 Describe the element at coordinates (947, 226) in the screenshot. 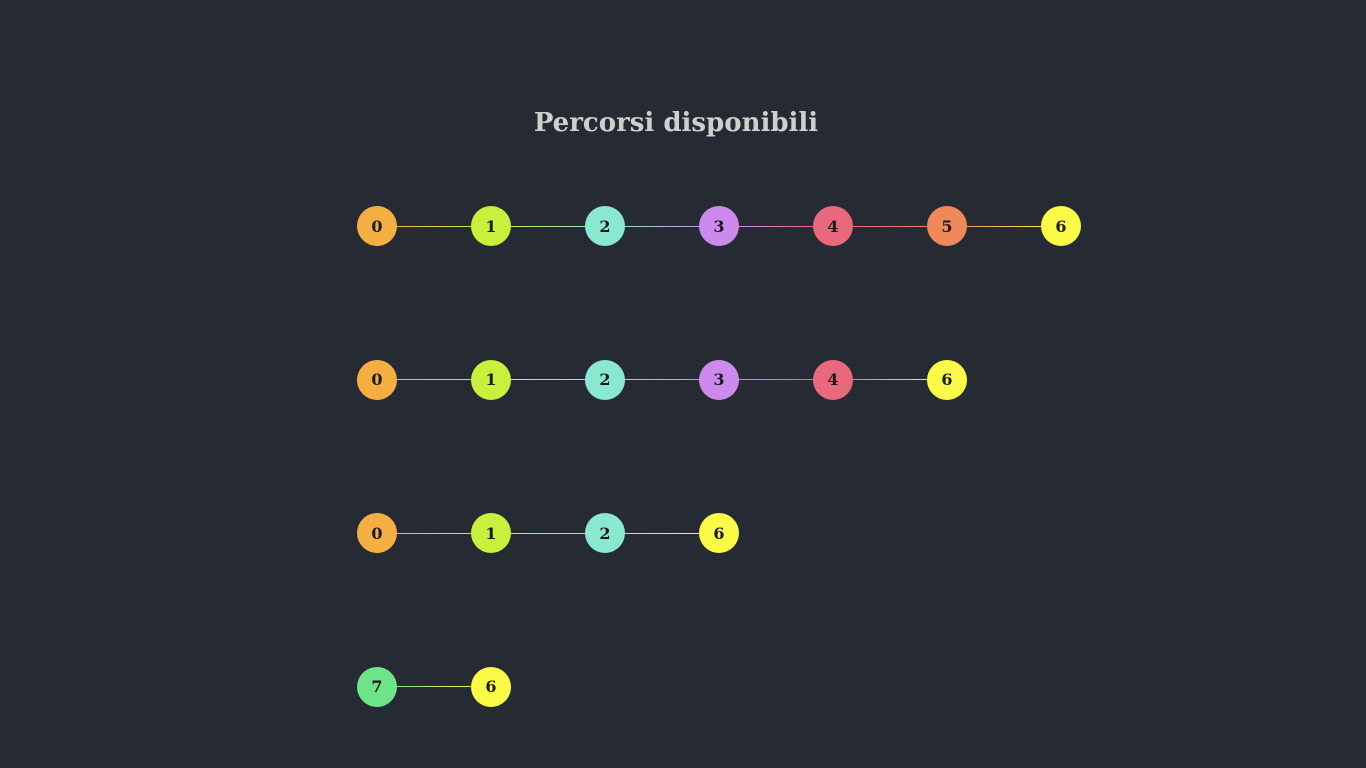

I see `path-node-5: 5` at that location.